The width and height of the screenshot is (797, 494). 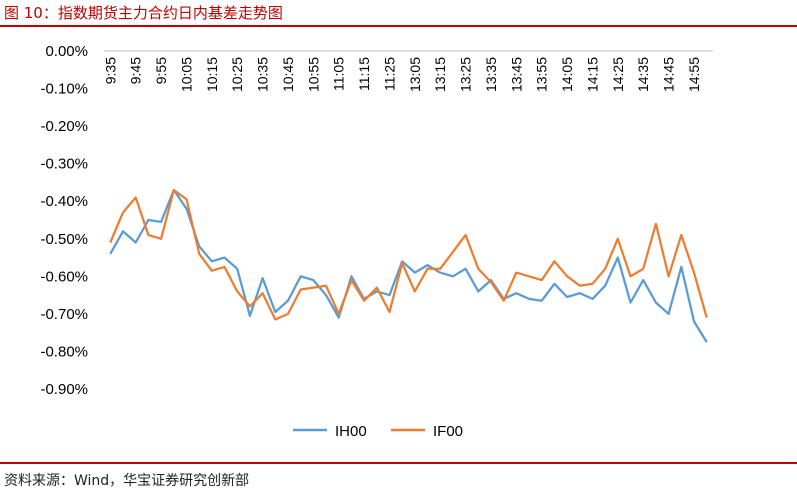 What do you see at coordinates (110, 70) in the screenshot?
I see `x-tick-label: 9:35` at bounding box center [110, 70].